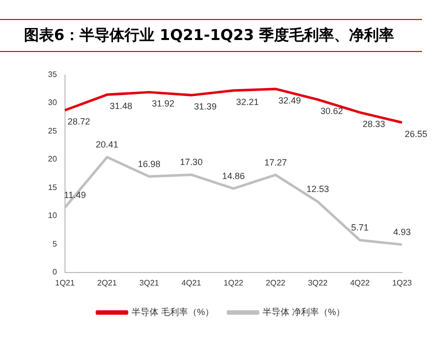  What do you see at coordinates (360, 227) in the screenshot?
I see `data-label: 5.71` at bounding box center [360, 227].